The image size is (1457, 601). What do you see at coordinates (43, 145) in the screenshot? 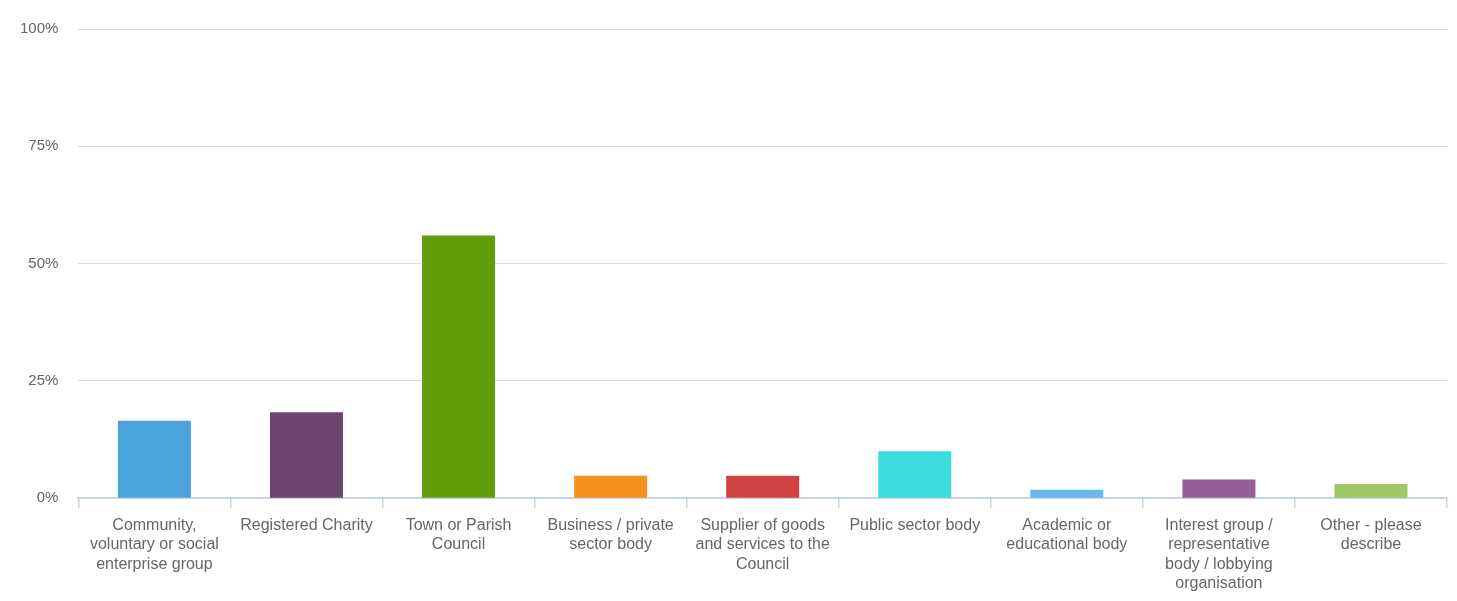
I see `y-tick-label: 75%` at bounding box center [43, 145].